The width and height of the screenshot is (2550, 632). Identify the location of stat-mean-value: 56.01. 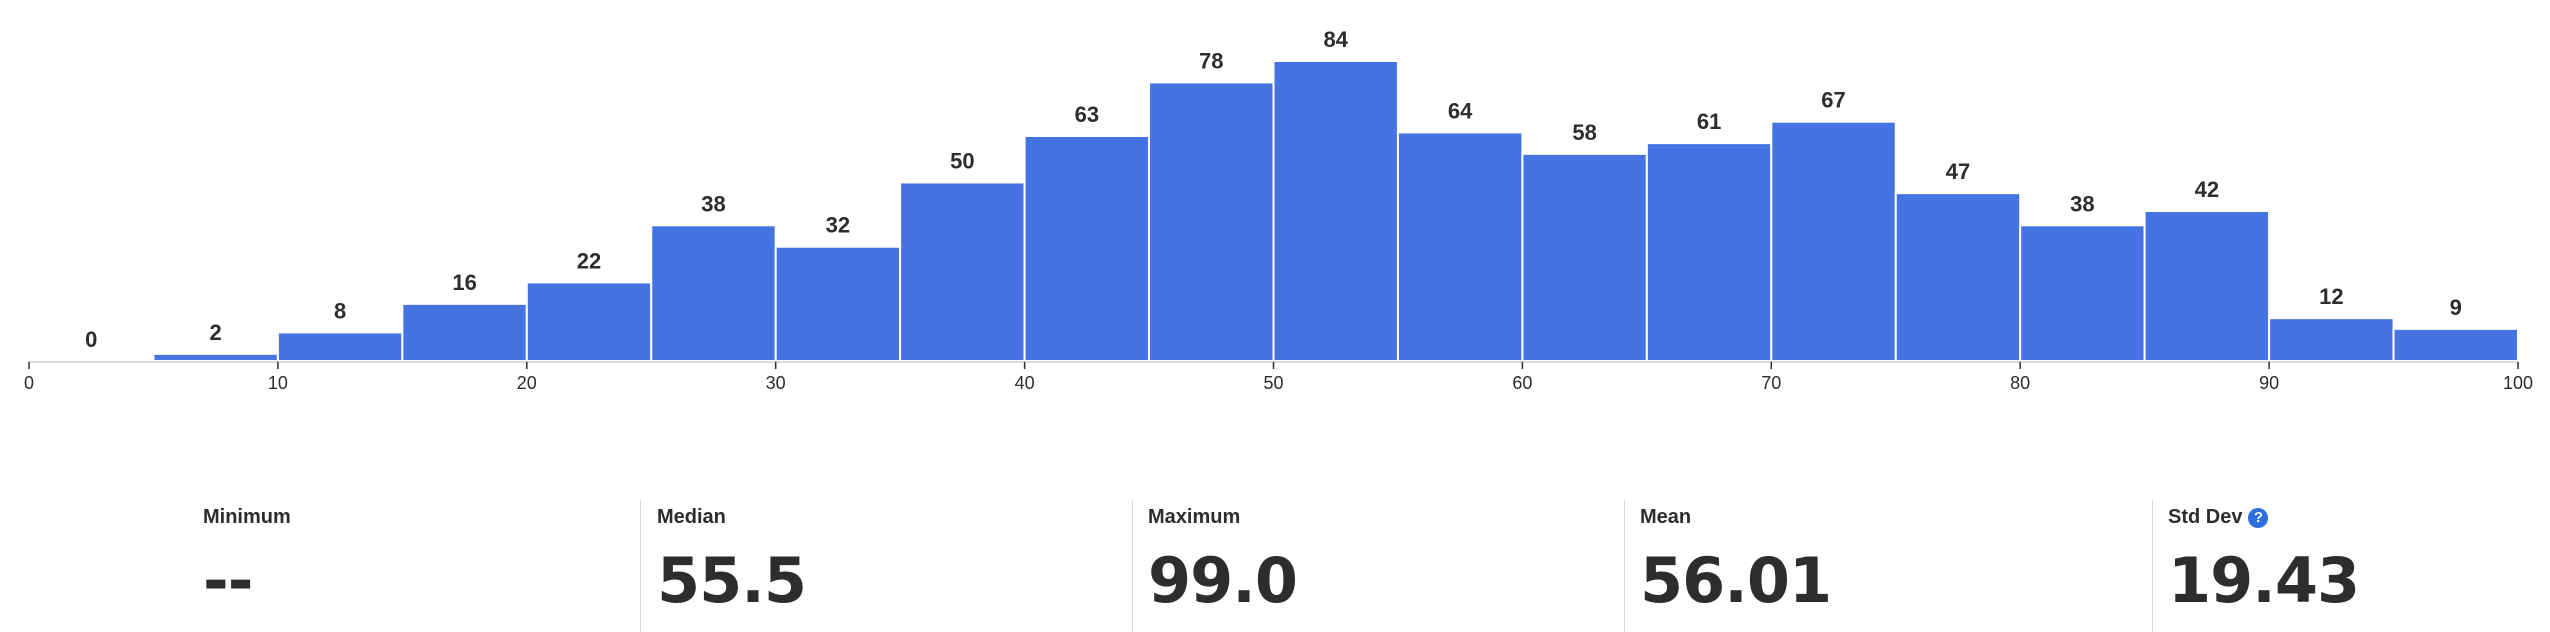
(1736, 580).